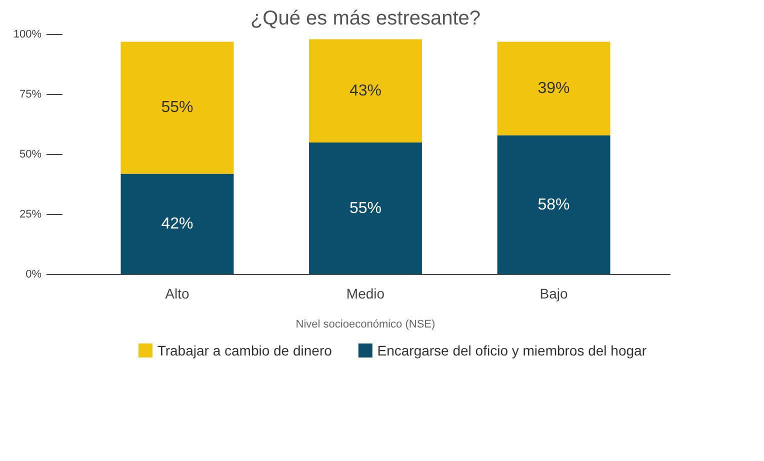 The width and height of the screenshot is (764, 461). What do you see at coordinates (30, 154) in the screenshot?
I see `y-tick-label: 50%` at bounding box center [30, 154].